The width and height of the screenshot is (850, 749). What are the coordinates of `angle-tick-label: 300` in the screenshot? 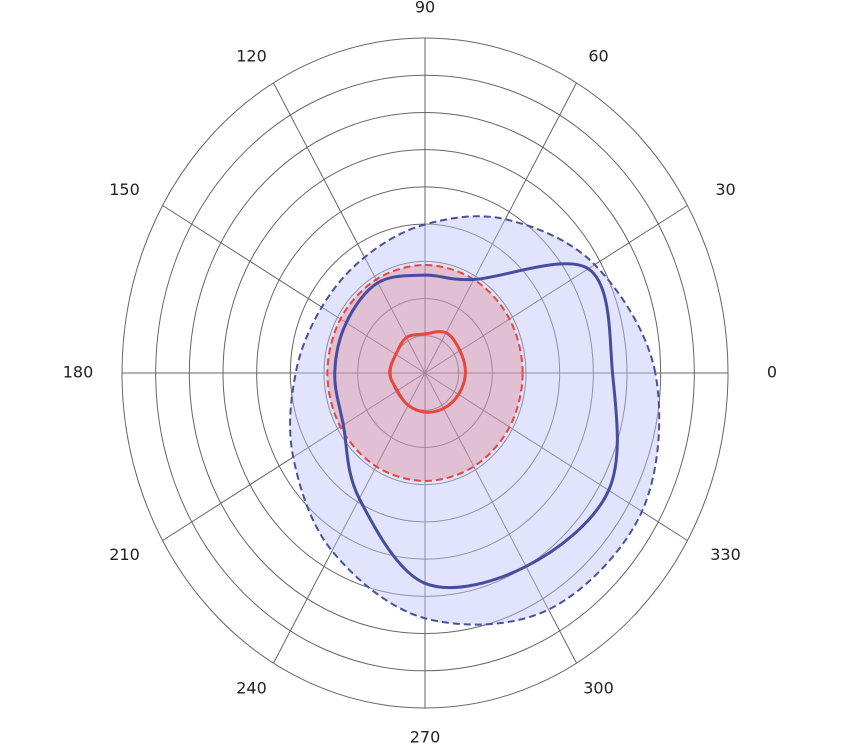 It's located at (598, 688).